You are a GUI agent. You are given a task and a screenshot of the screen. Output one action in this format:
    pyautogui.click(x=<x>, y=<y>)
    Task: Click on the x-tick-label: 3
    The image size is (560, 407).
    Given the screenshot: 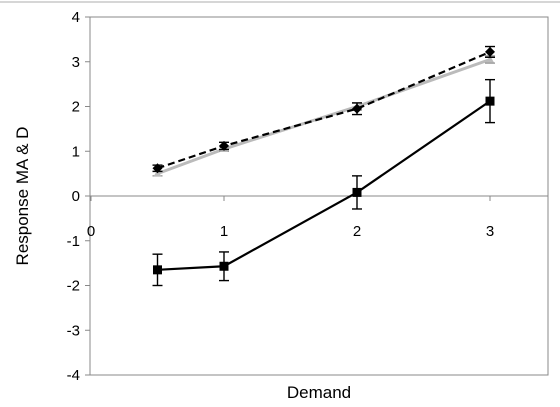 What is the action you would take?
    pyautogui.click(x=490, y=231)
    